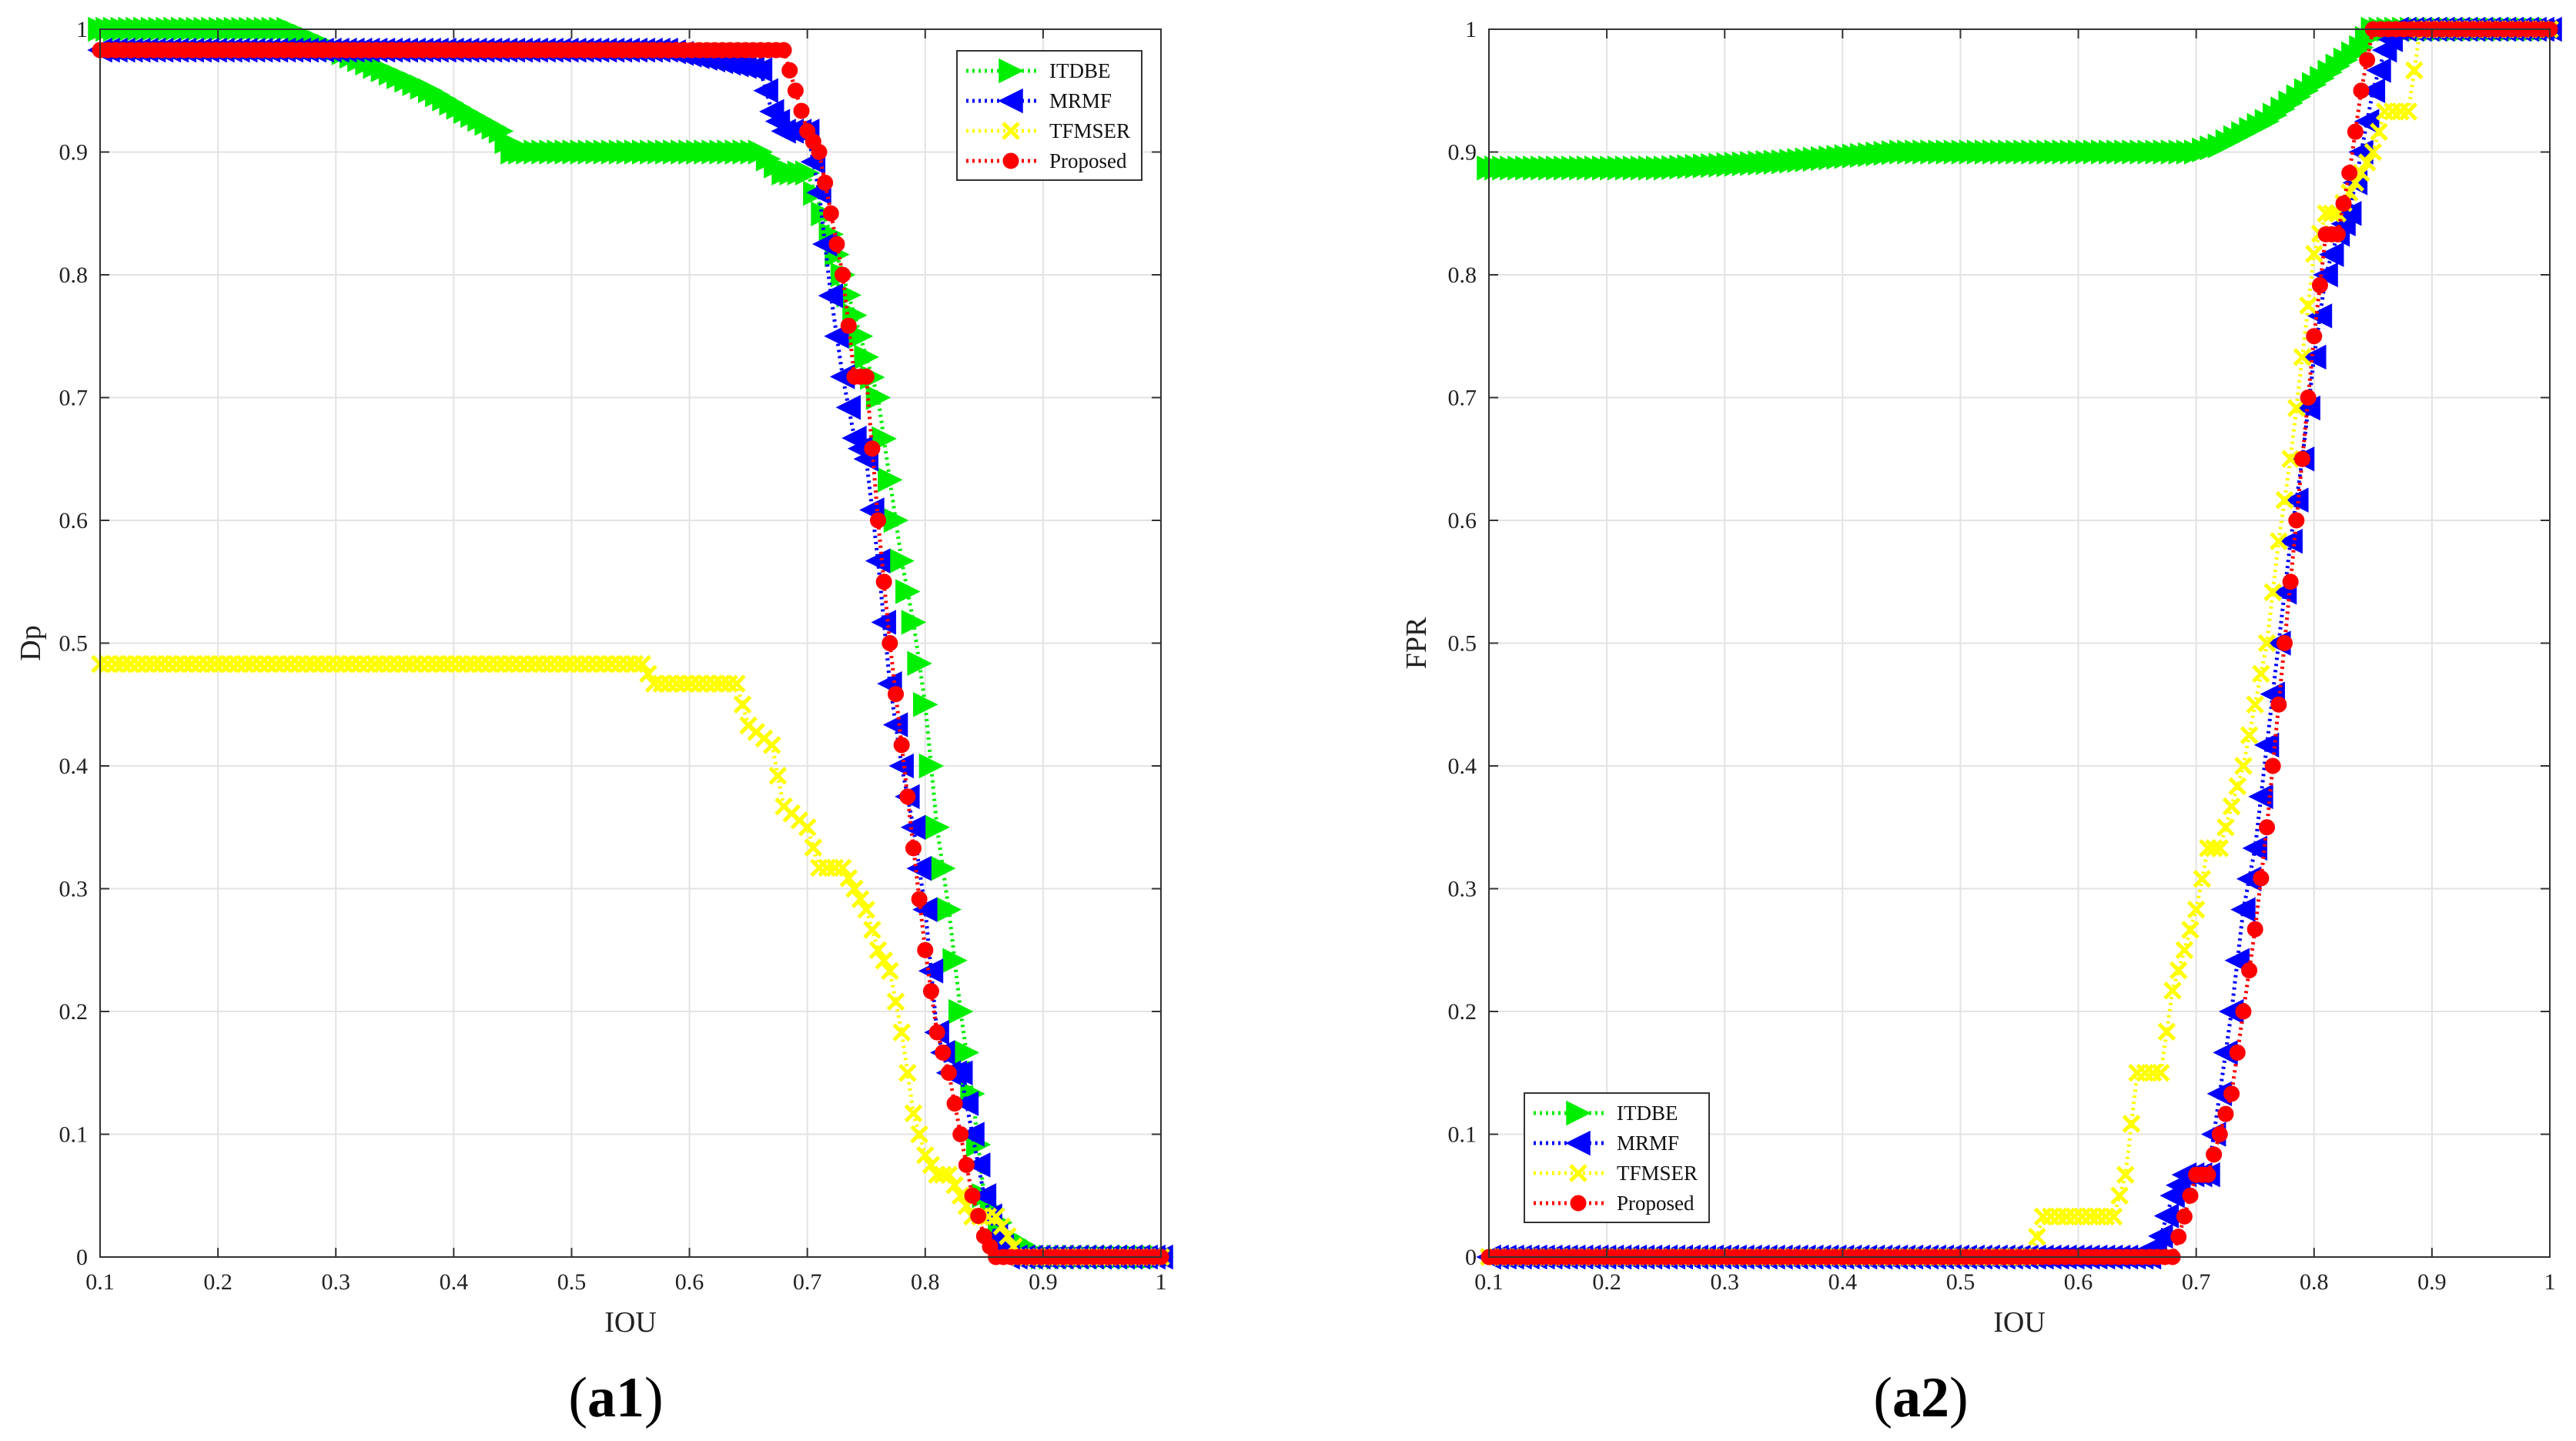 This screenshot has height=1441, width=2576. I want to click on legend-label: Proposed, so click(1655, 1203).